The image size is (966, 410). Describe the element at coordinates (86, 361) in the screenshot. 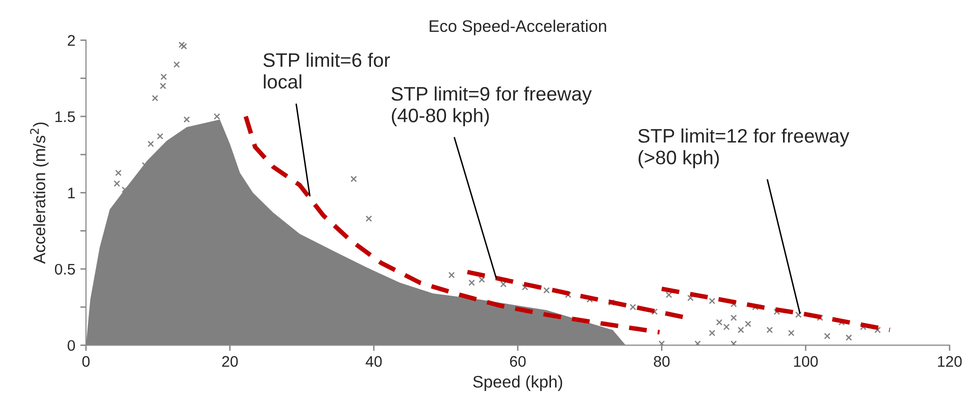

I see `x-tick-label: 0` at that location.